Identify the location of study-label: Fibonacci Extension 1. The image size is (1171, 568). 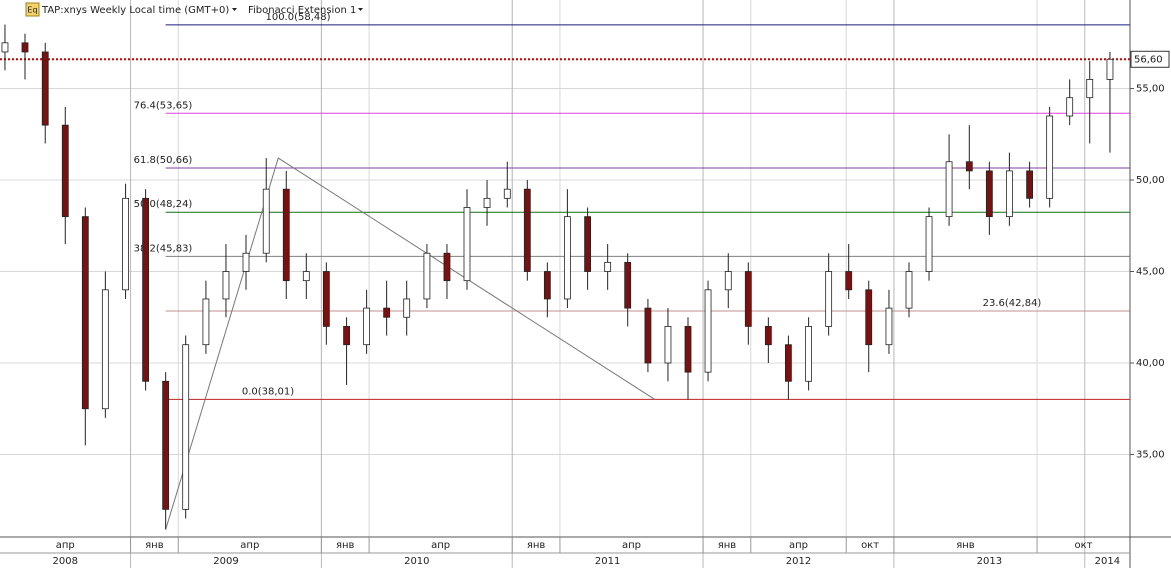
(302, 10).